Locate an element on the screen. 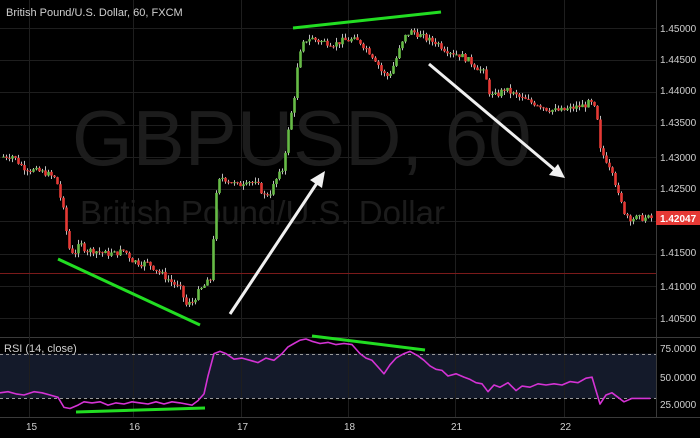 This screenshot has height=438, width=700. time-axis-ticks: 15 16 17 18 21 22 is located at coordinates (299, 427).